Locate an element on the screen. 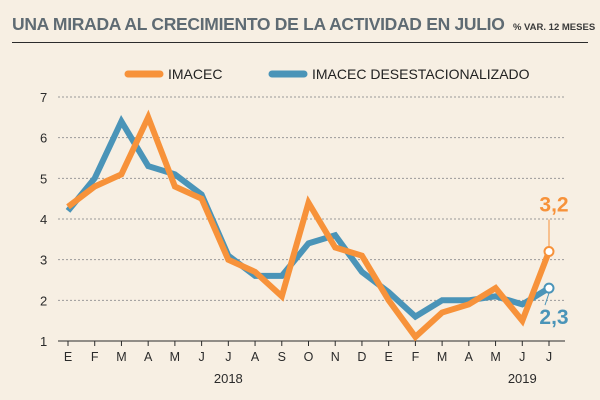 The height and width of the screenshot is (400, 600). year-label: 2018 is located at coordinates (228, 378).